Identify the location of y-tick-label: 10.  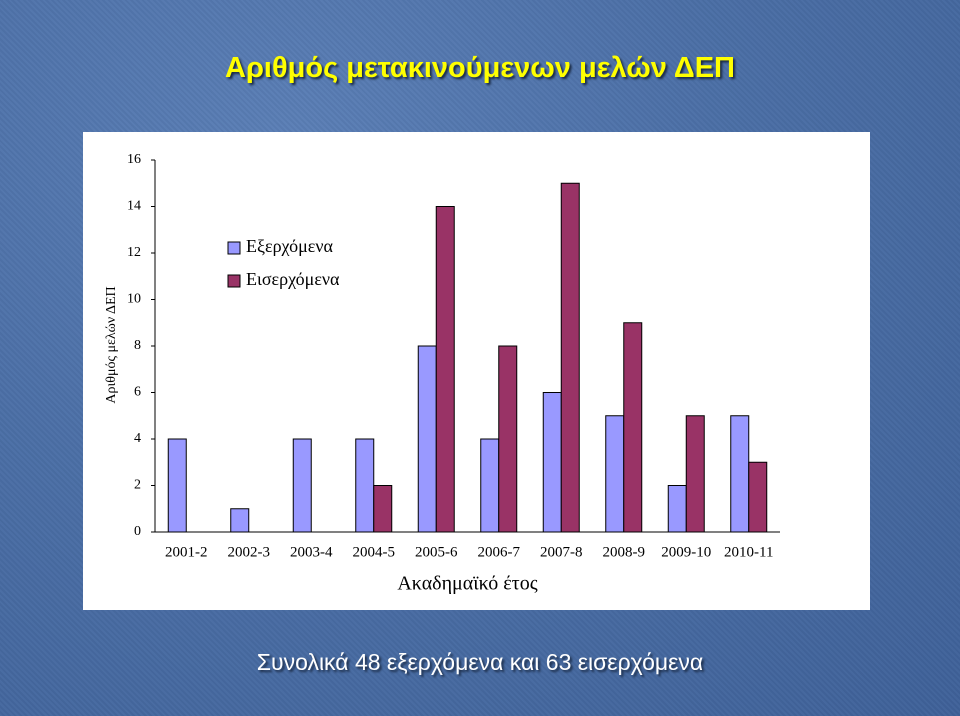
(134, 299).